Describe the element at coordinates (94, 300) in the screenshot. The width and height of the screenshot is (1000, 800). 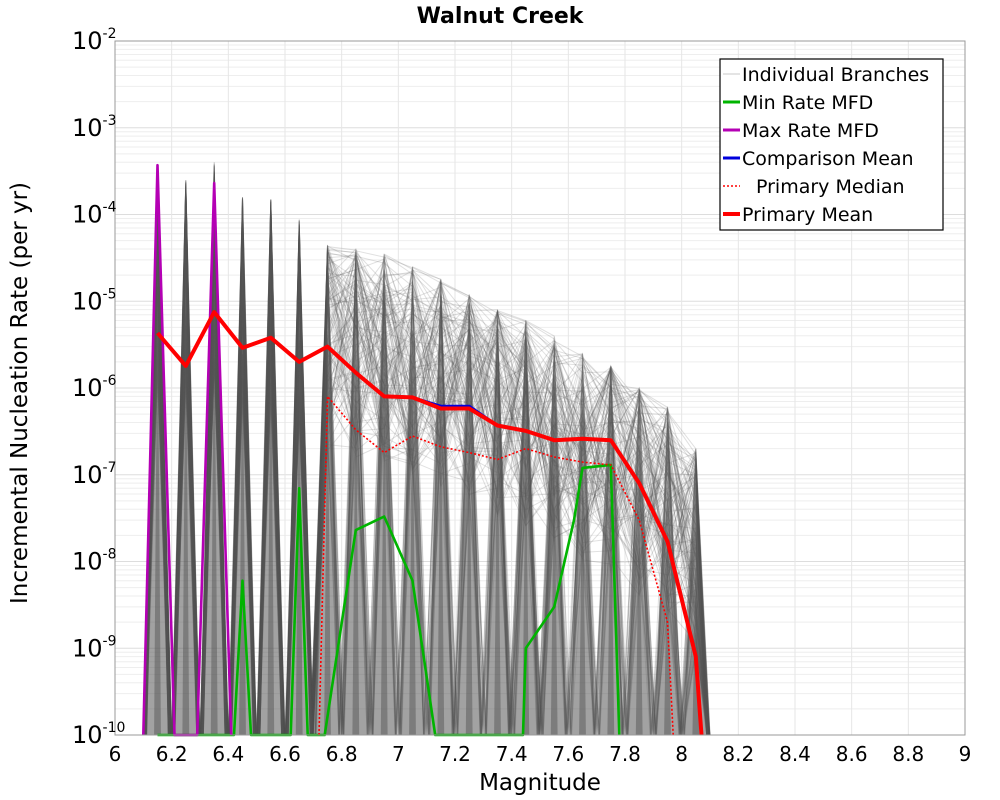
I see `y-tick-label: 10⁻⁵` at that location.